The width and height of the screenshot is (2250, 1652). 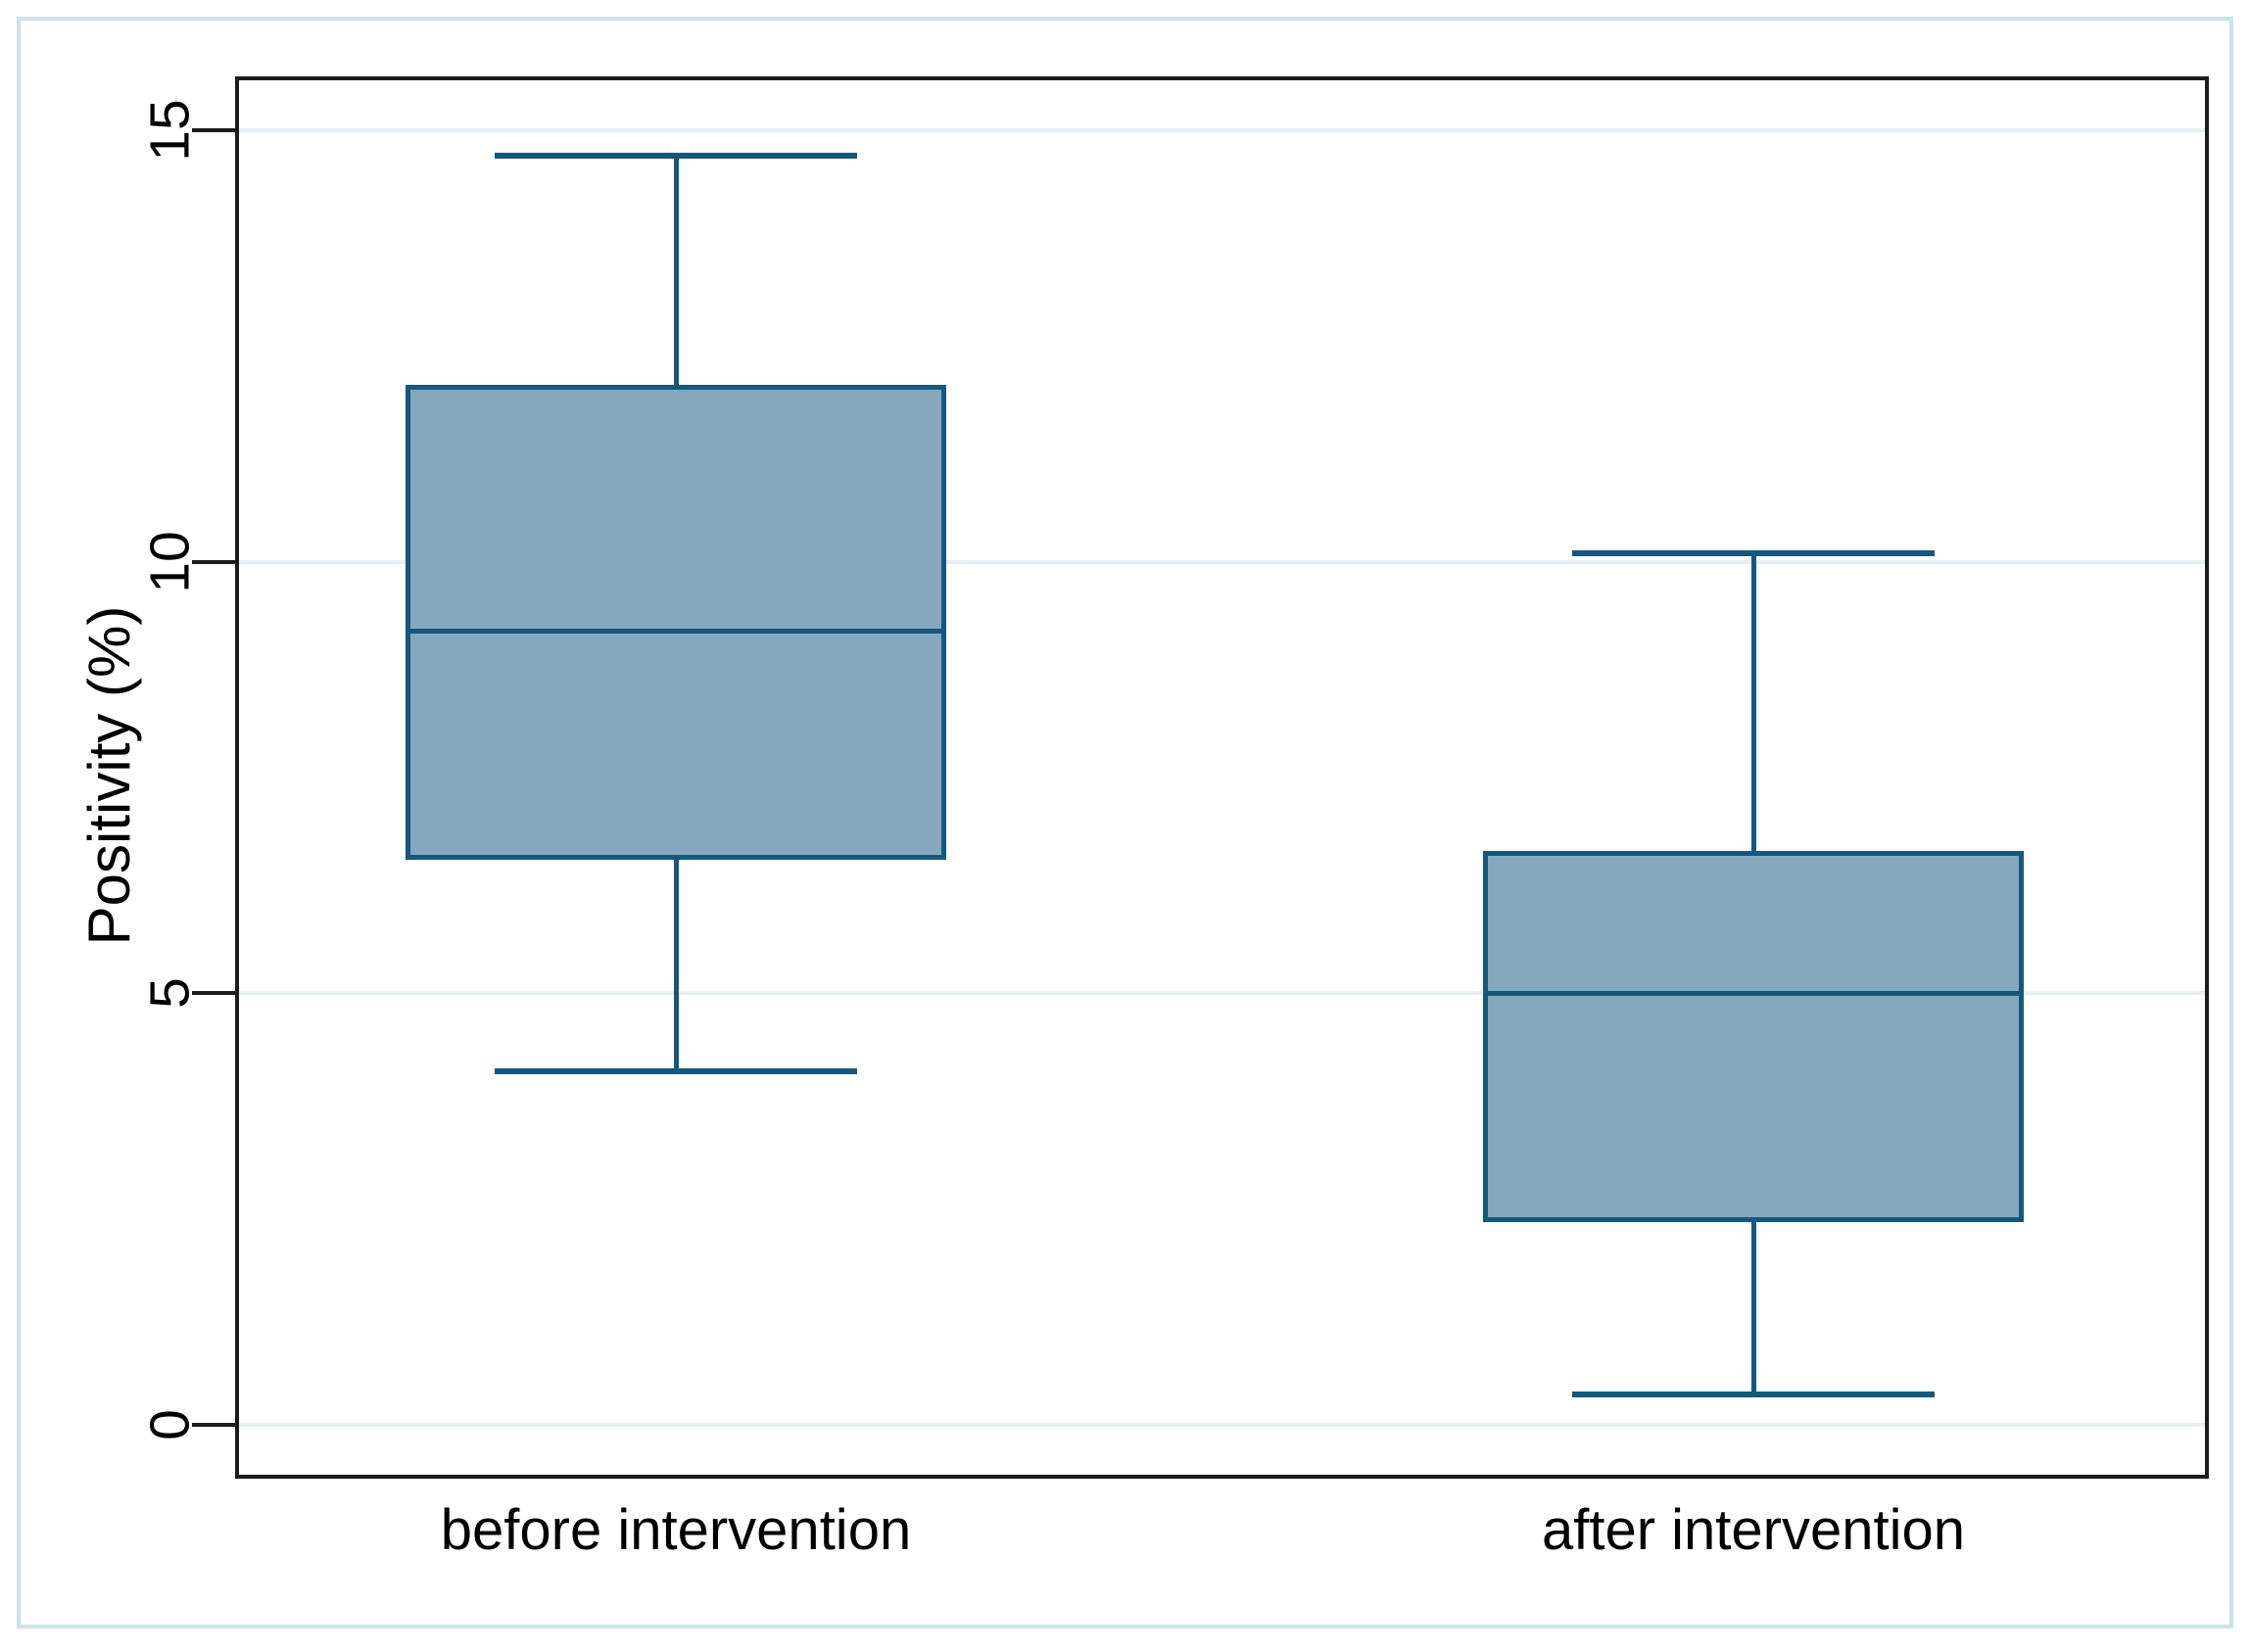 I want to click on whisker-upper-stem-before-intervention, so click(x=676, y=271).